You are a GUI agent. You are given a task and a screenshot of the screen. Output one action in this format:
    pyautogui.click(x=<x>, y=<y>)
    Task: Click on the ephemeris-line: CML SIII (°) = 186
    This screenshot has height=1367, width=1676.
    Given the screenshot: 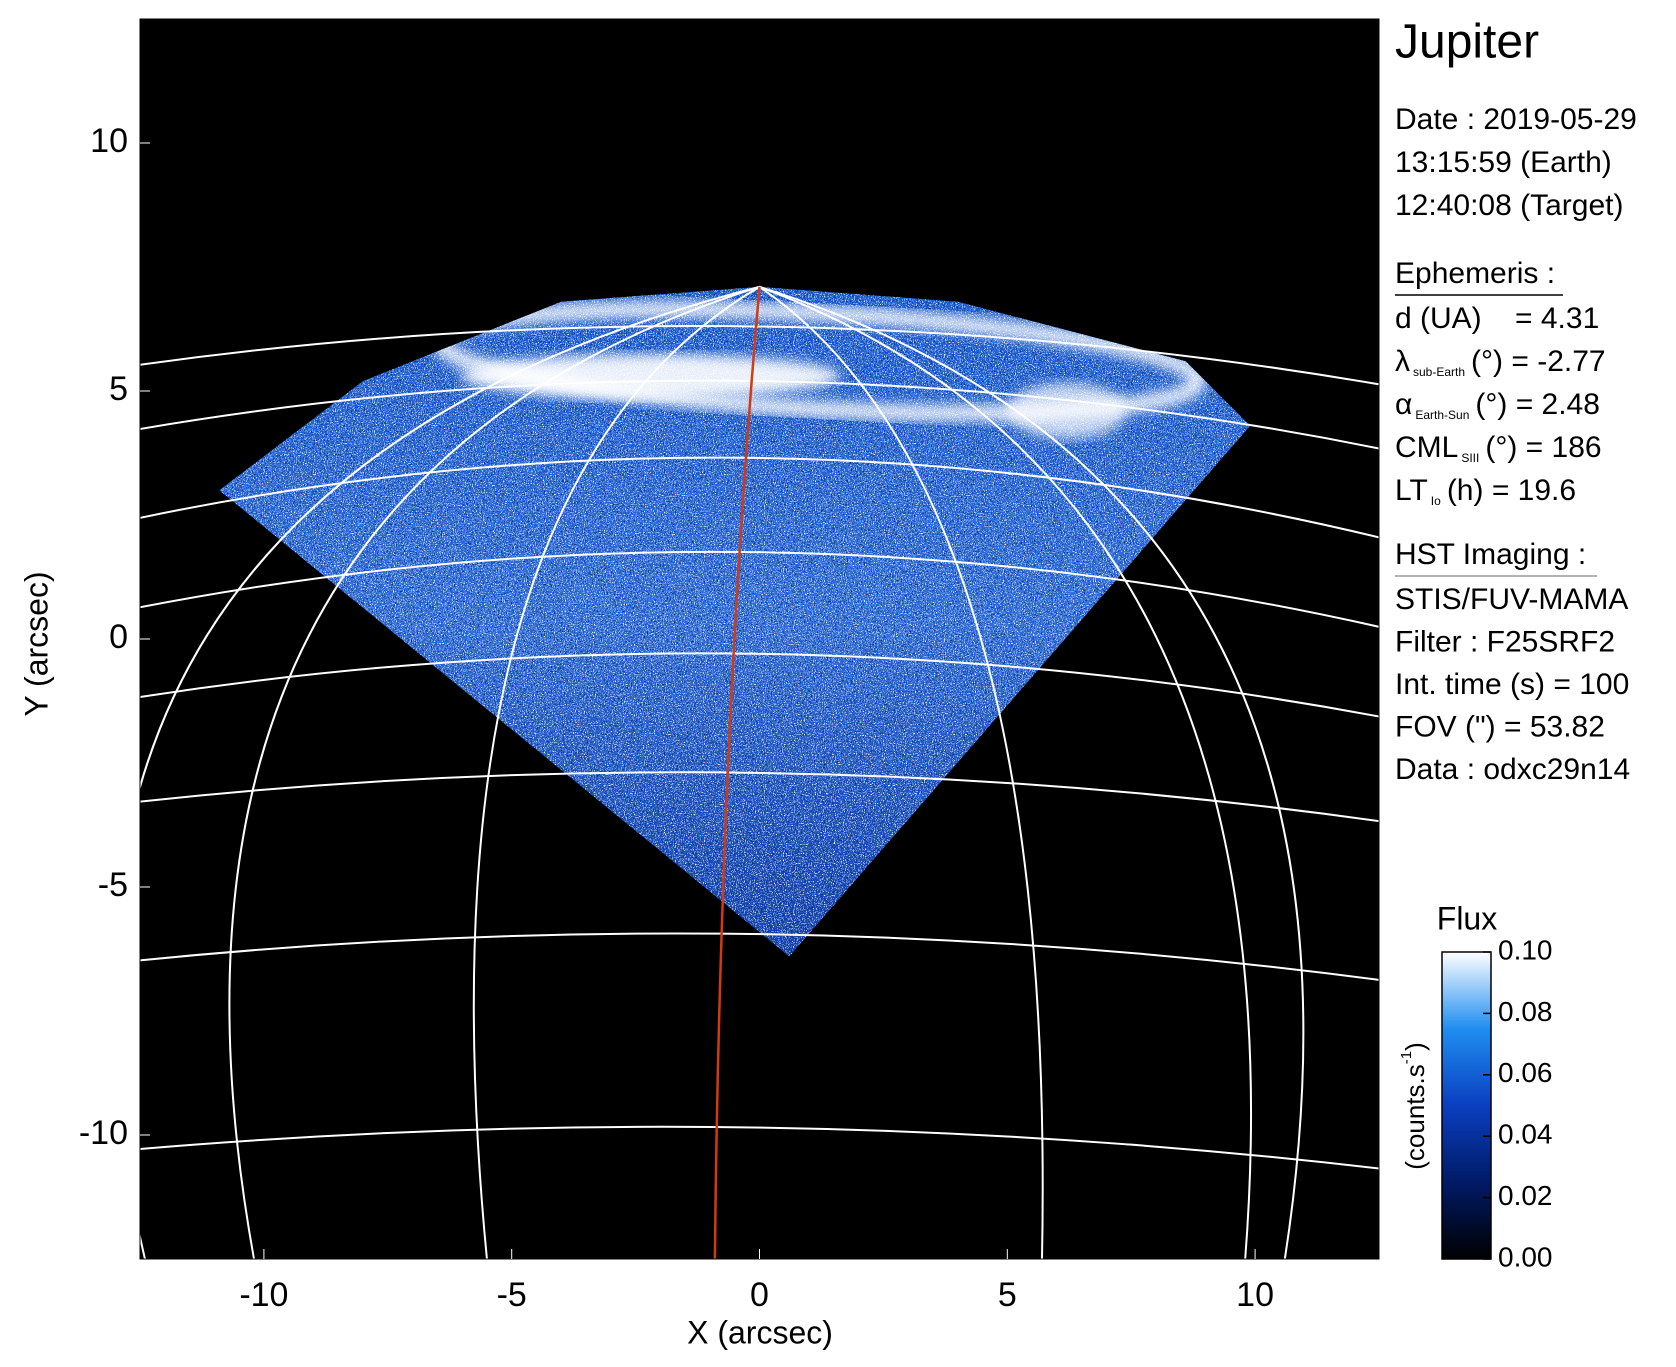 What is the action you would take?
    pyautogui.click(x=1498, y=448)
    